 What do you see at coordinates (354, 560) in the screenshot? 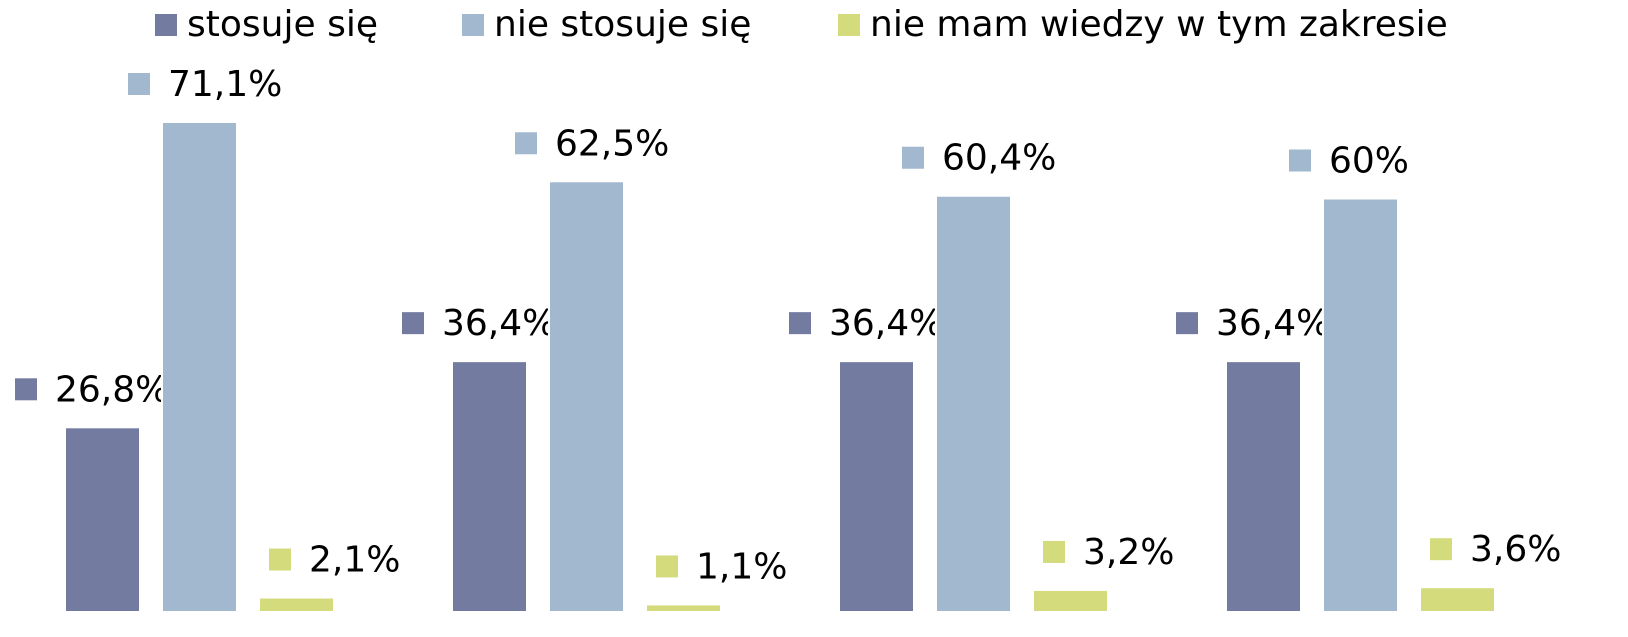
I see `value-label: 2,1%` at bounding box center [354, 560].